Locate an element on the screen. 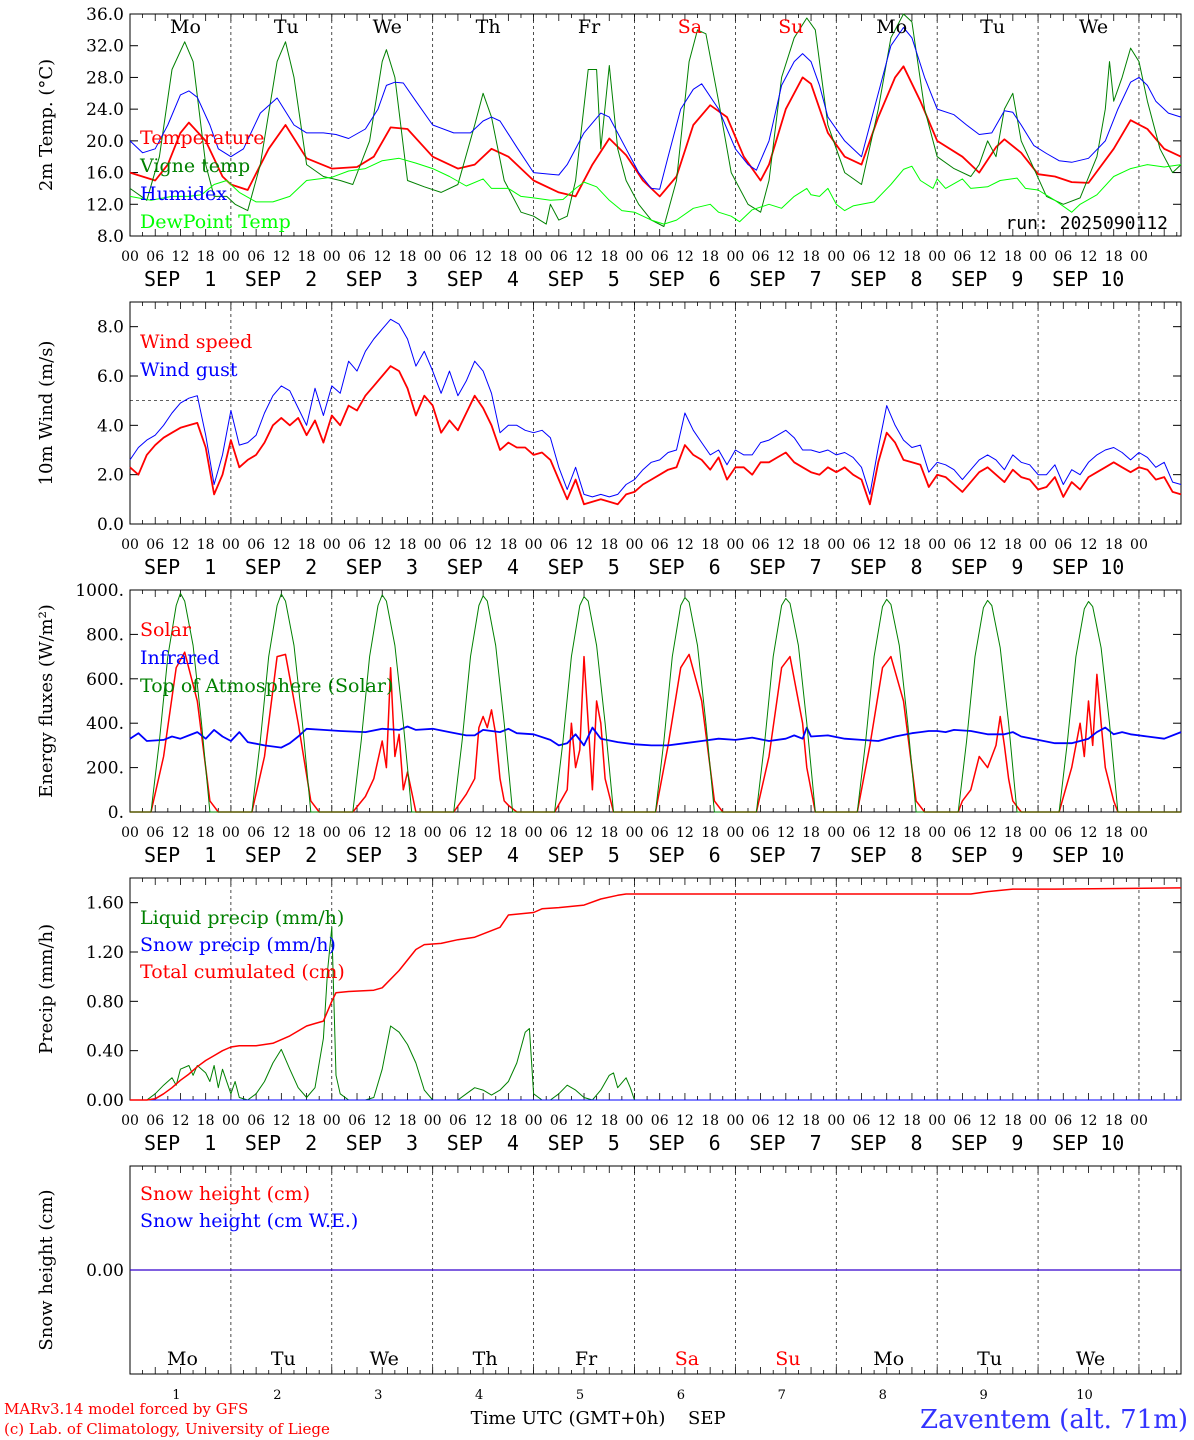 The height and width of the screenshot is (1440, 1194). footer-credit-1: MARv3.14 model forced by GFS is located at coordinates (126, 1409).